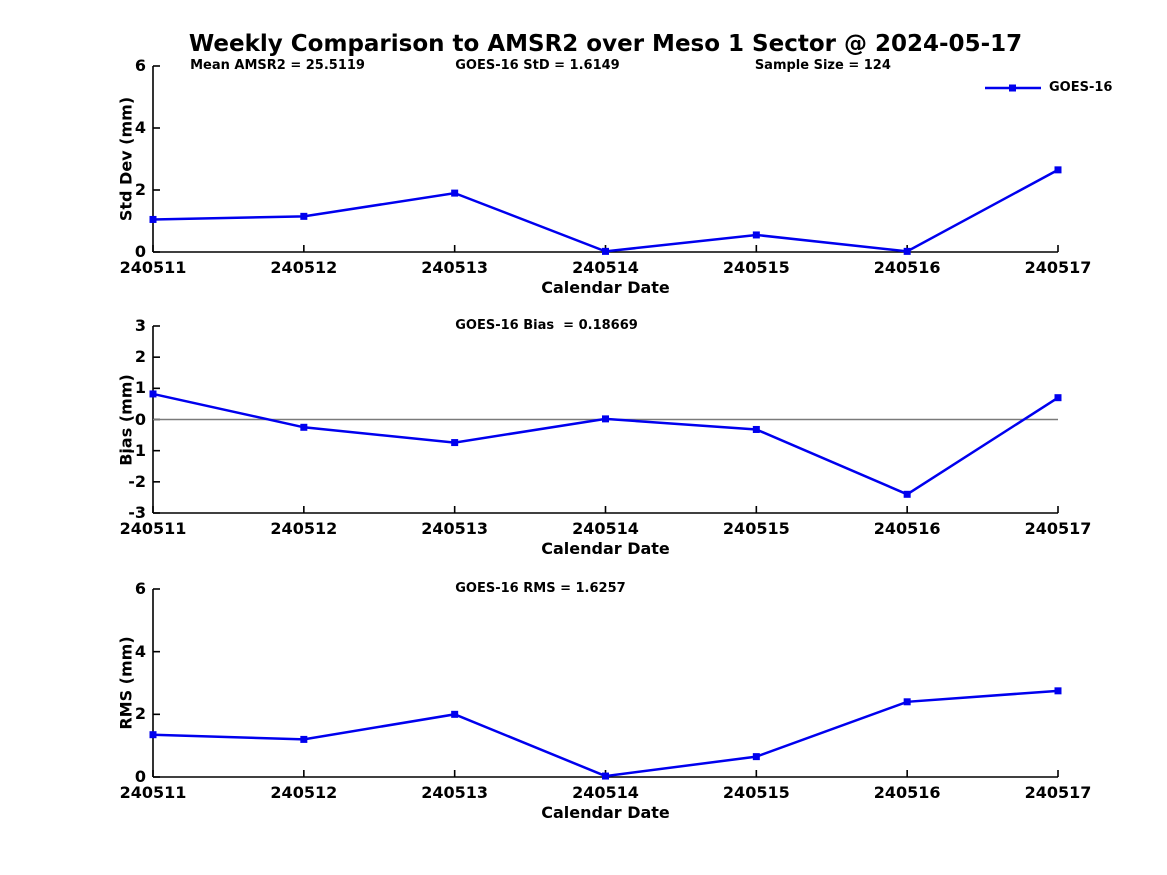 This screenshot has width=1167, height=875. What do you see at coordinates (137, 450) in the screenshot?
I see `y-tick-label: -1` at bounding box center [137, 450].